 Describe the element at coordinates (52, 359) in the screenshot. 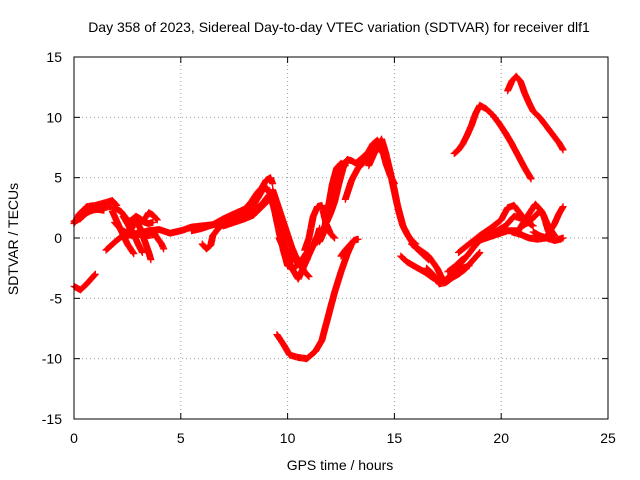

I see `y-tick-label: -10` at that location.